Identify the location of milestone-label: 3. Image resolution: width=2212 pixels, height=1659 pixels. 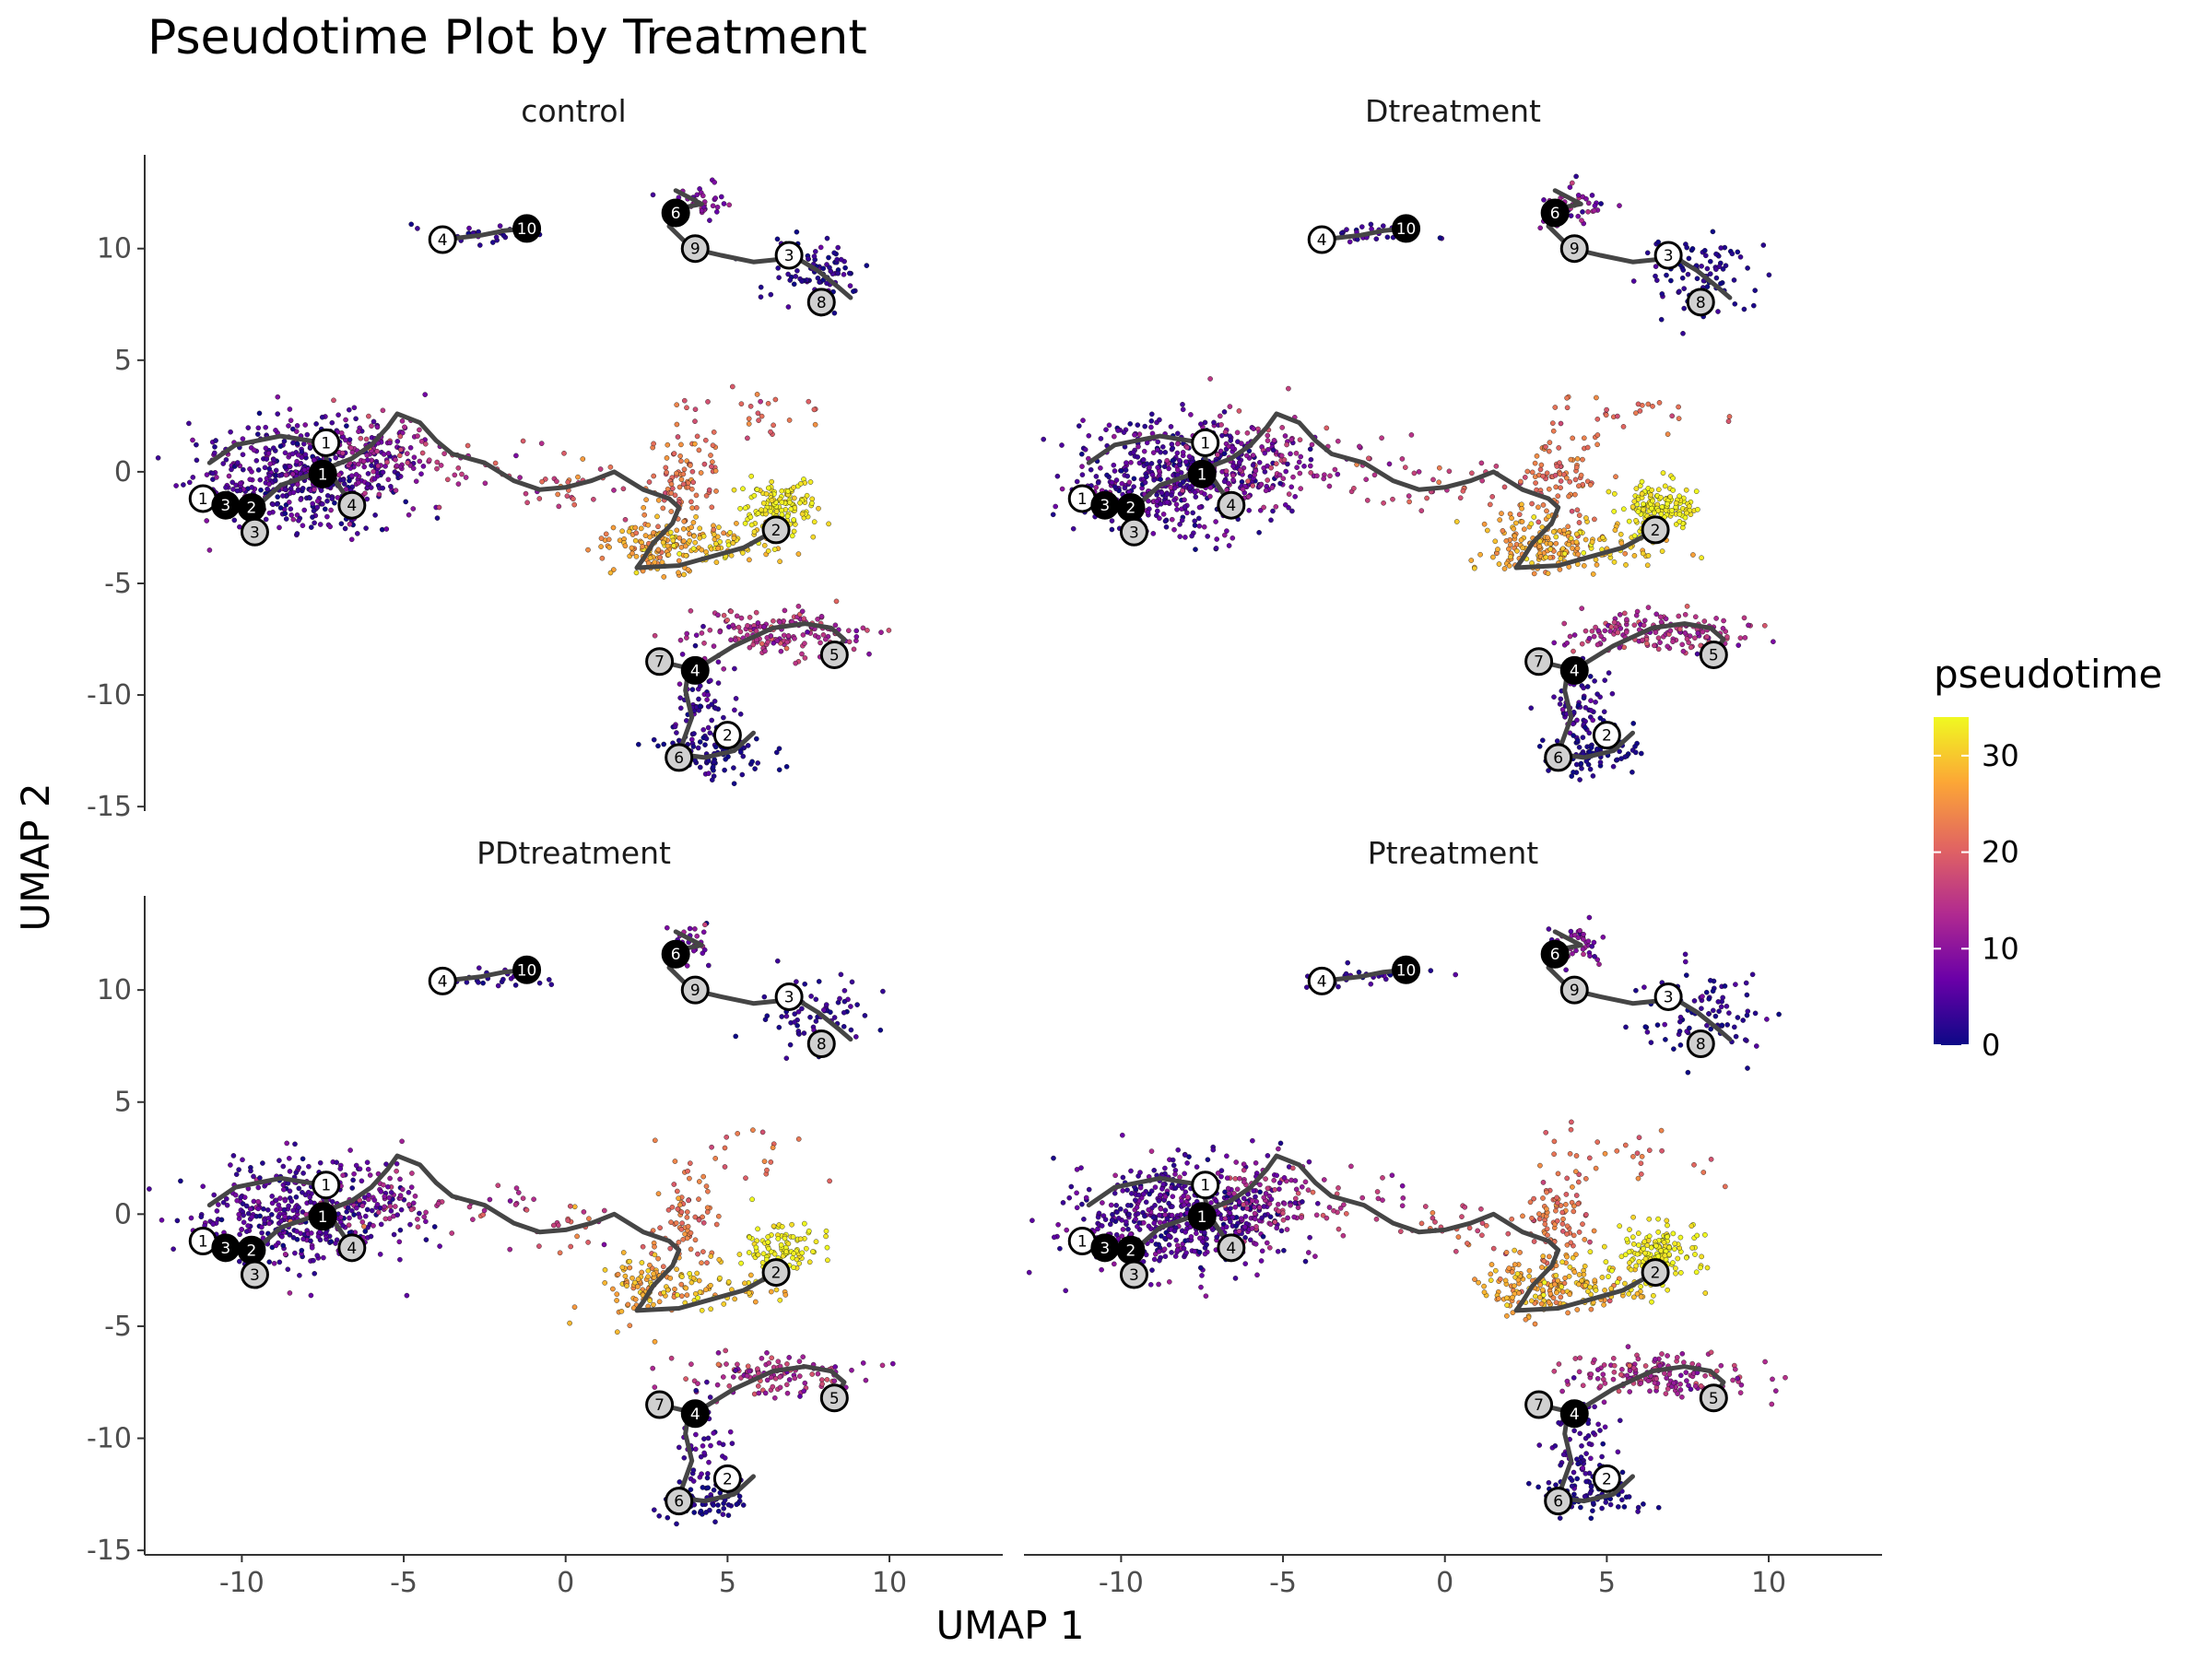
(1105, 506).